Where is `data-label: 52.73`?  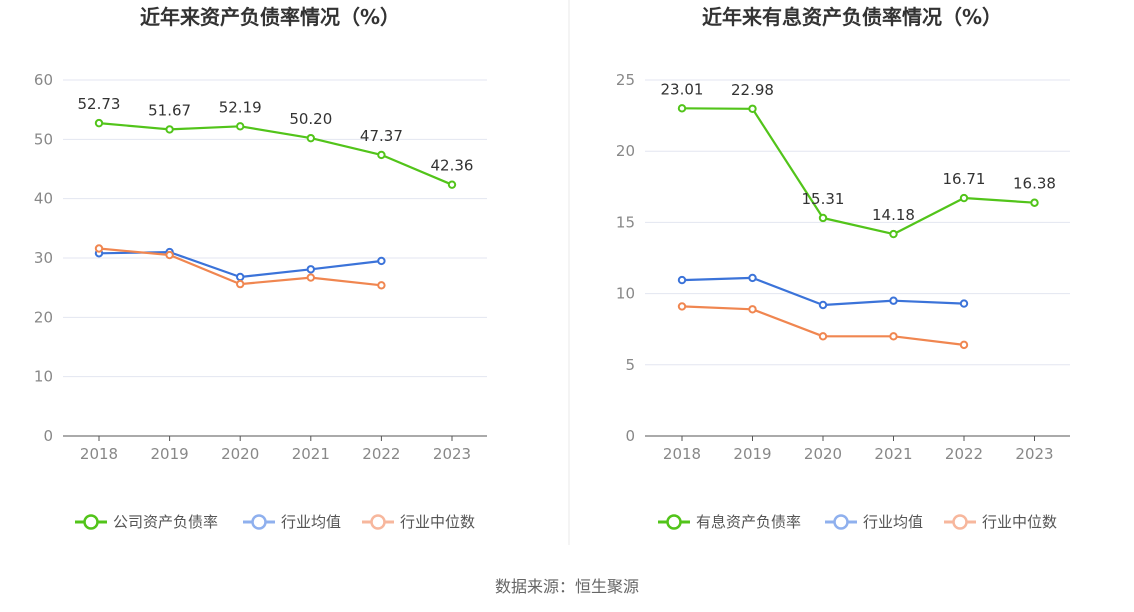
data-label: 52.73 is located at coordinates (99, 104).